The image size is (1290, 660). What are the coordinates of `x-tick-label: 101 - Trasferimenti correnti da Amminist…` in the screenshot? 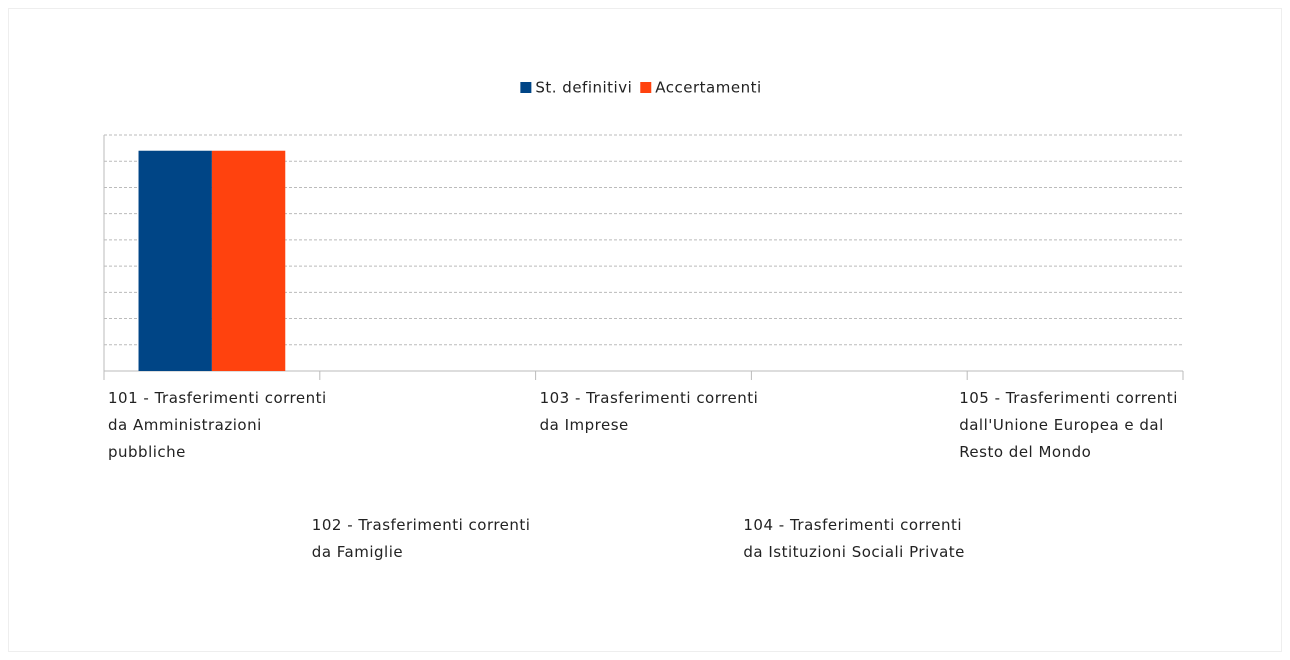 It's located at (217, 425).